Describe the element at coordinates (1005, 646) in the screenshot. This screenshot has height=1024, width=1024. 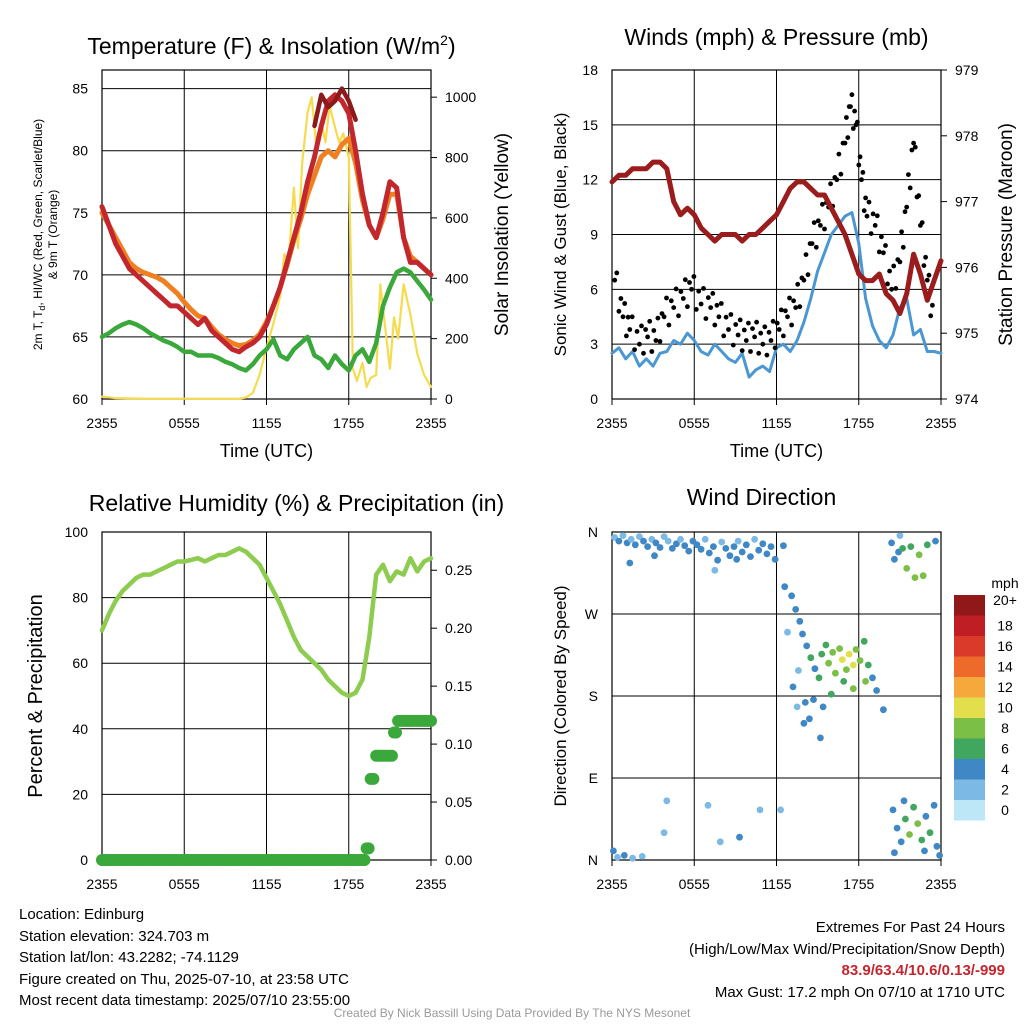
I see `legend-label: 16` at that location.